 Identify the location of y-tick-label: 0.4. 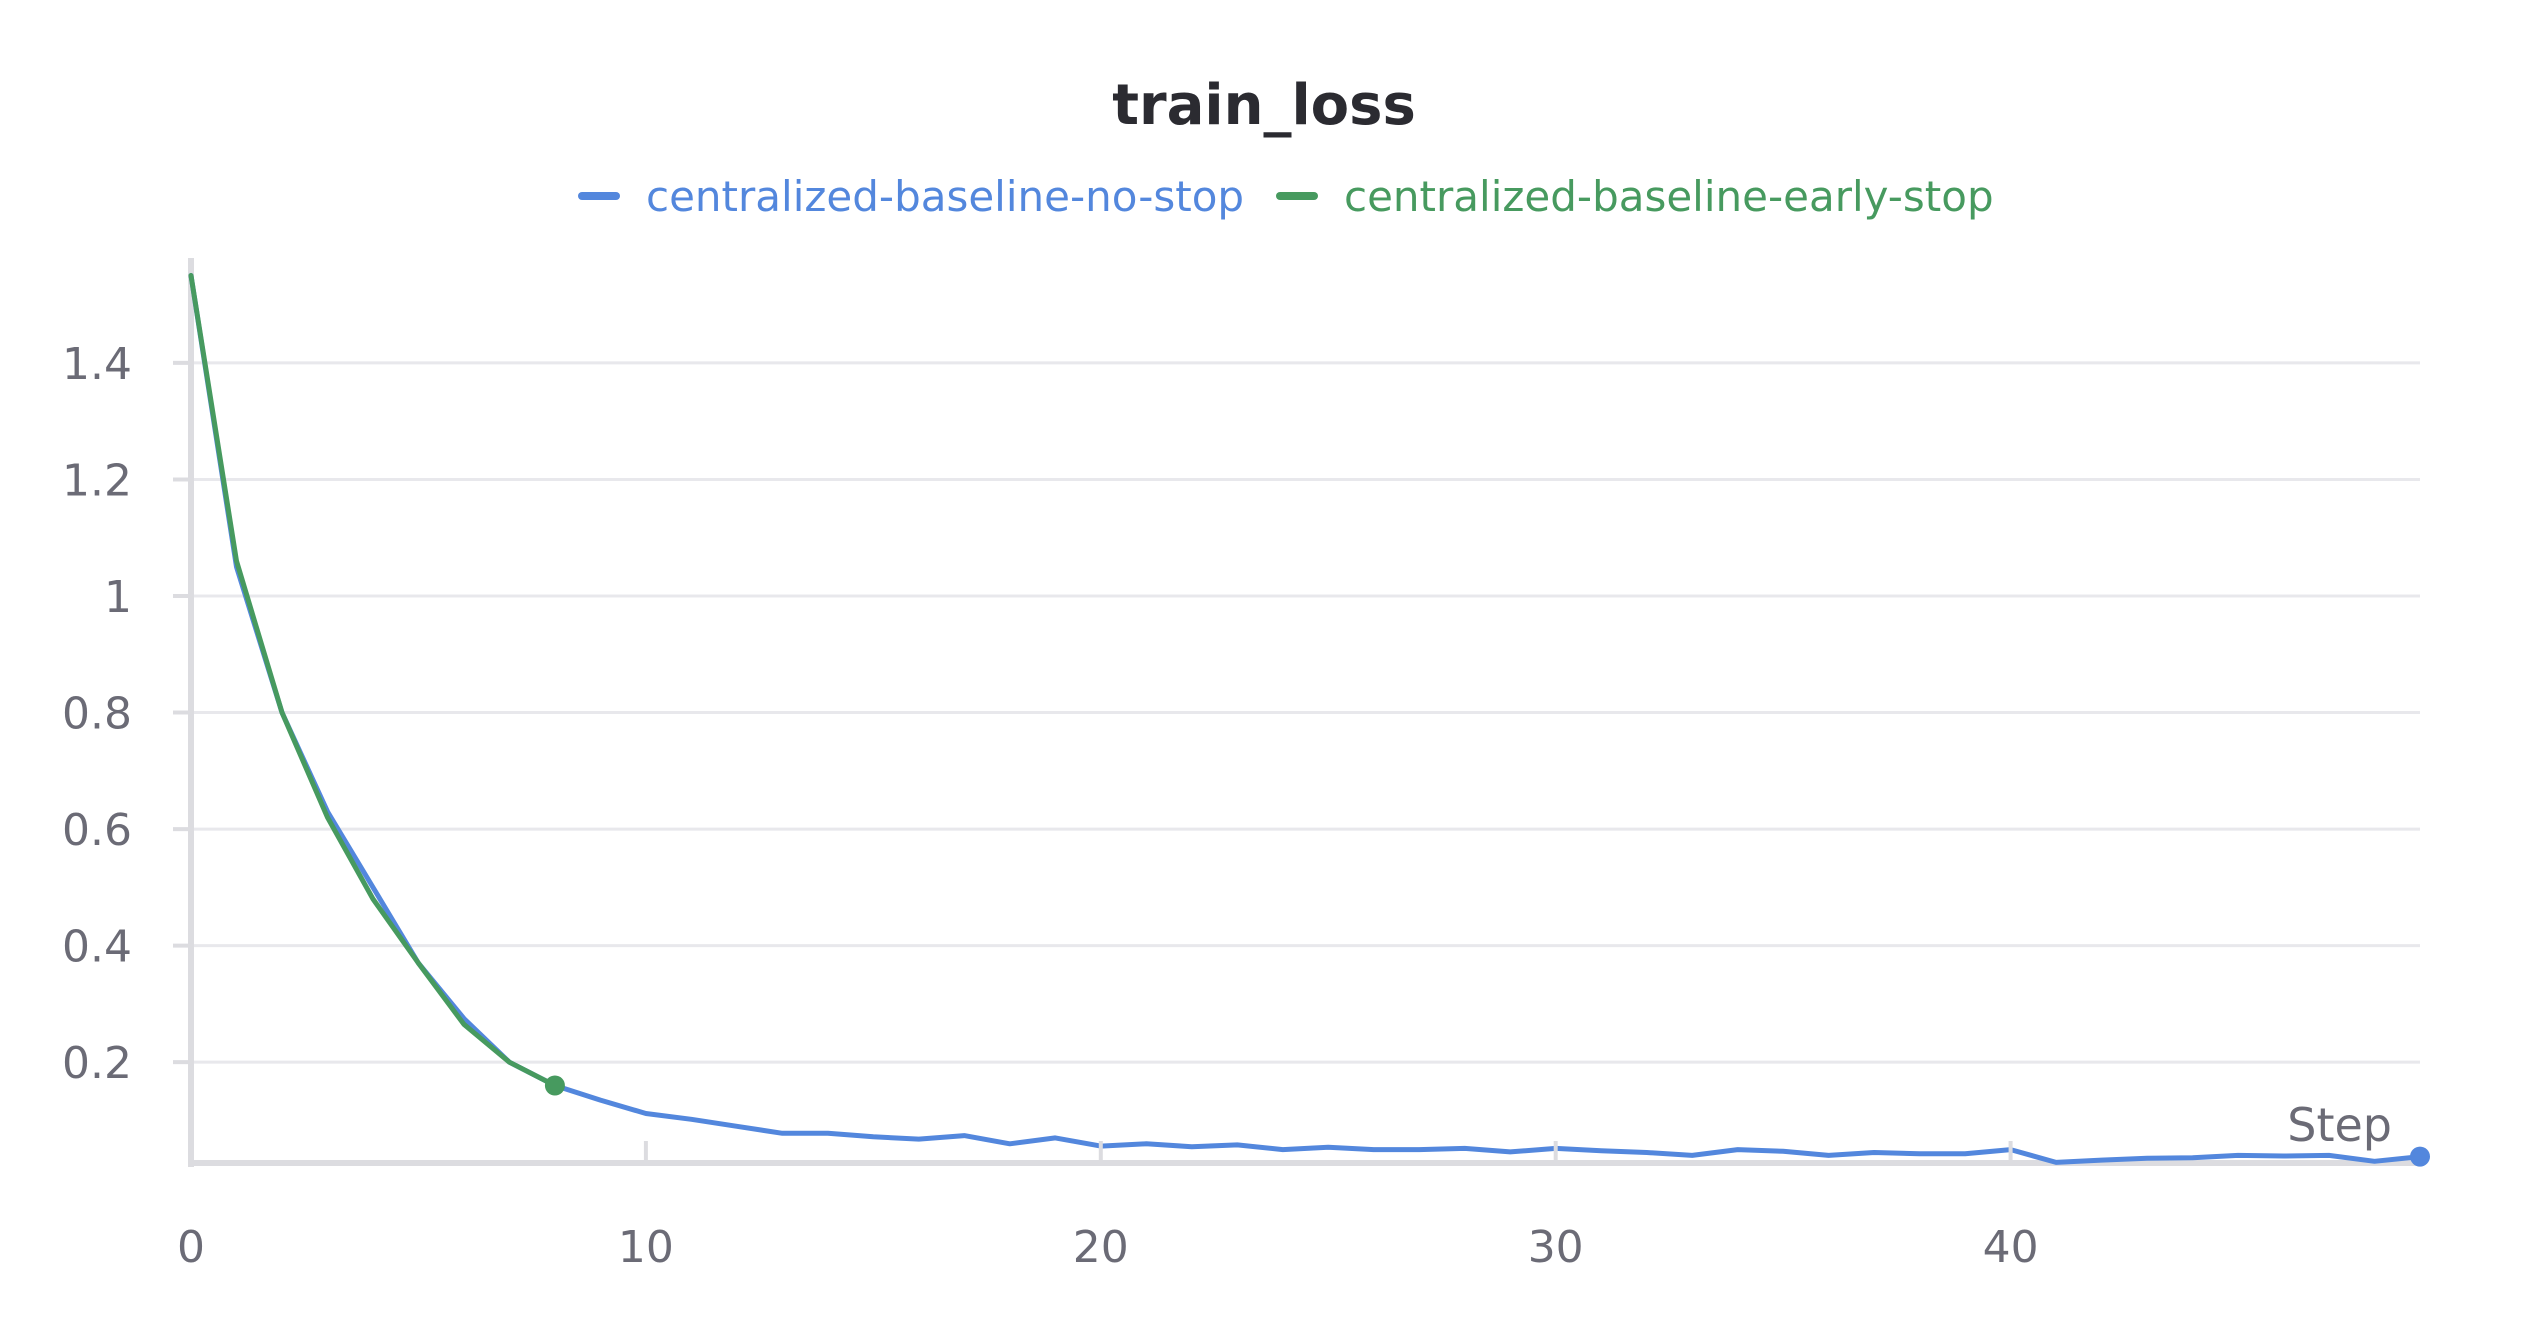
(97, 947).